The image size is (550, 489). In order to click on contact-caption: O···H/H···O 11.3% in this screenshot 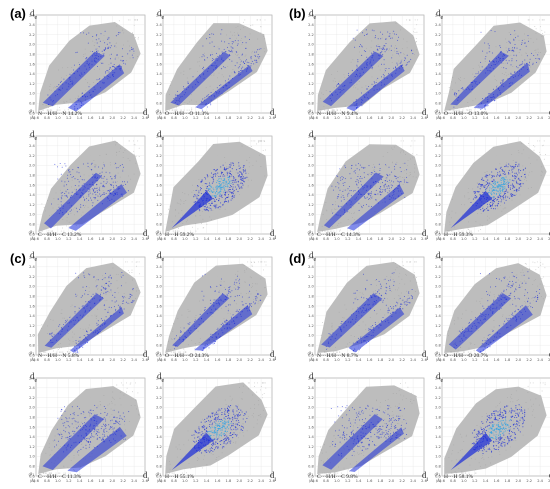, I will do `click(187, 114)`.